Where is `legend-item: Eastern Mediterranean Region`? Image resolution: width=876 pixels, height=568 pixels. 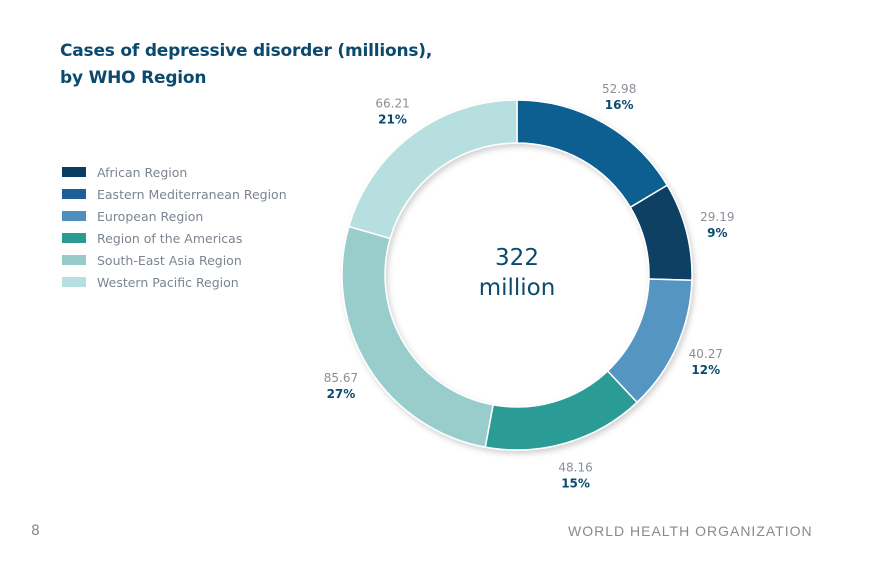 legend-item: Eastern Mediterranean Region is located at coordinates (174, 194).